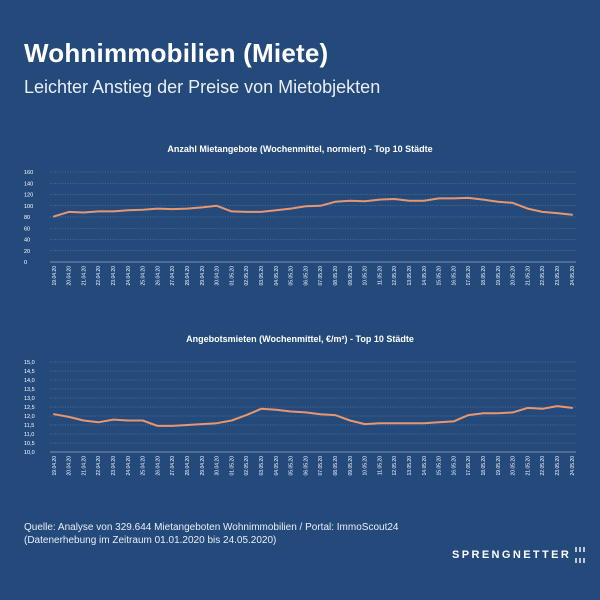 The image size is (600, 600). What do you see at coordinates (499, 466) in the screenshot?
I see `x-tick-label: 19.05.20` at bounding box center [499, 466].